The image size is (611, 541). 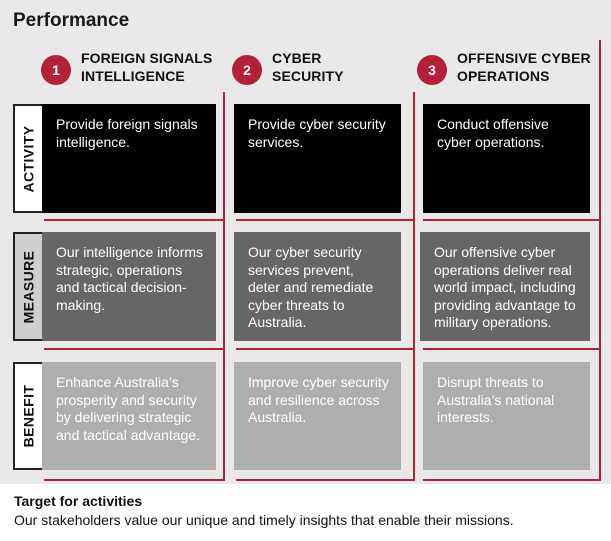 What do you see at coordinates (600, 260) in the screenshot?
I see `pillar-3-divider-line` at bounding box center [600, 260].